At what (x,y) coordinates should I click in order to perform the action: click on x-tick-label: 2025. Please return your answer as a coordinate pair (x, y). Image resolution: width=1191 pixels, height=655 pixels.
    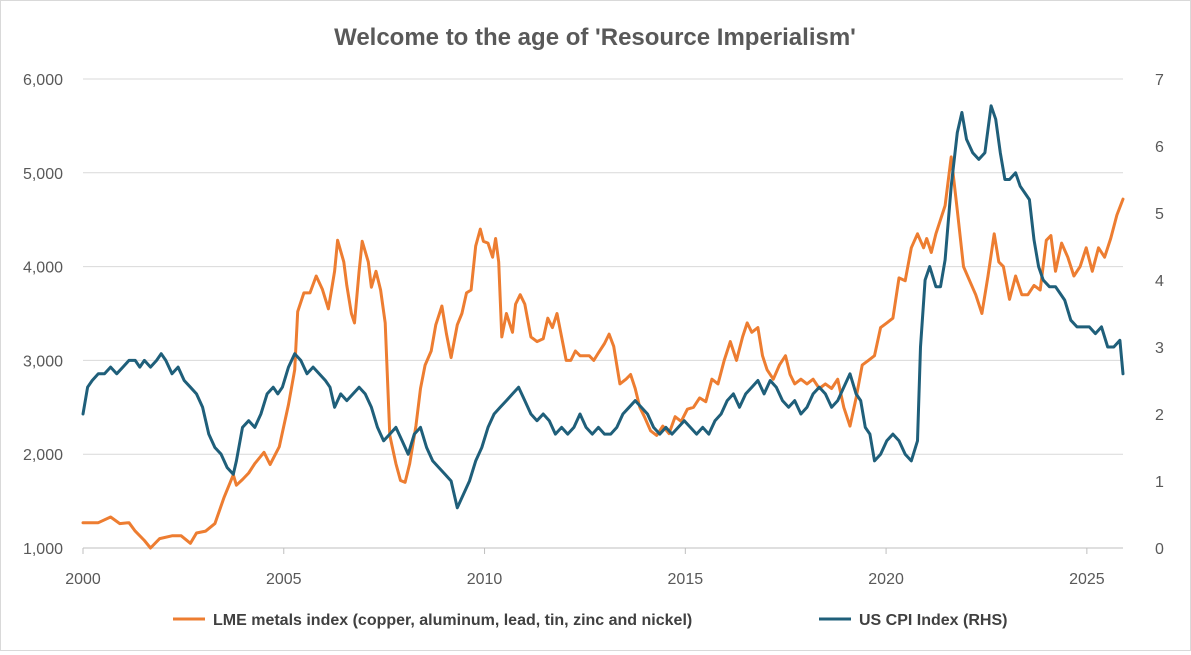
    Looking at the image, I should click on (1087, 579).